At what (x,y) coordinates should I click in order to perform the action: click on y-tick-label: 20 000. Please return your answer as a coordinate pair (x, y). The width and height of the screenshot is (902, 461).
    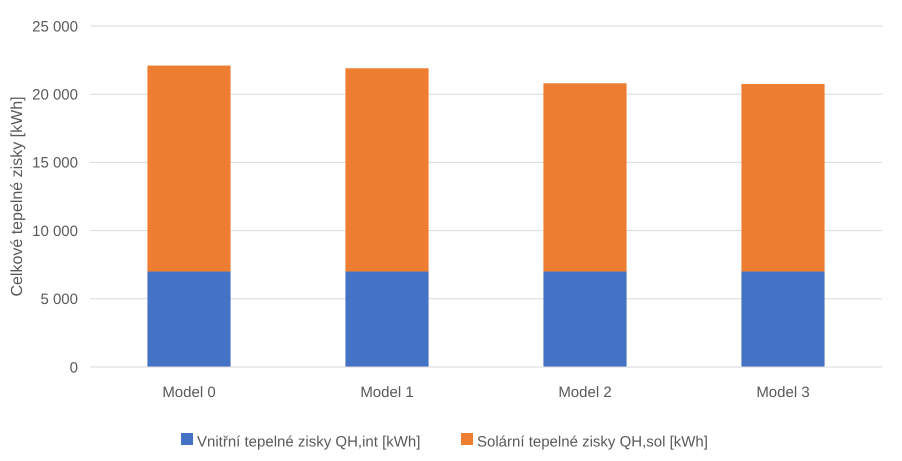
    Looking at the image, I should click on (55, 95).